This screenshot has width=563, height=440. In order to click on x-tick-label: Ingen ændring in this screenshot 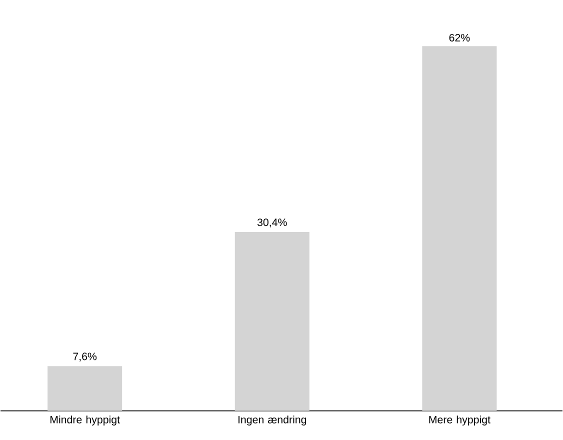, I will do `click(272, 420)`.